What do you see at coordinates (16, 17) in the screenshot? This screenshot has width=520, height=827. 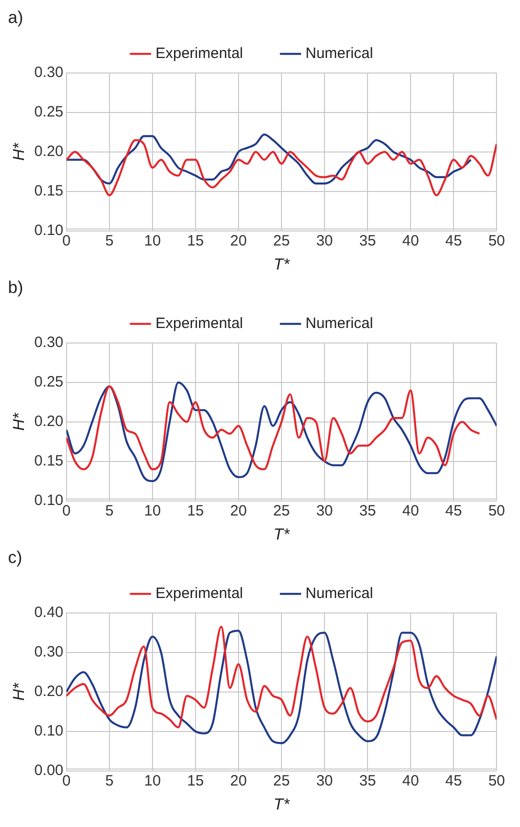 I see `chart-title: a)` at bounding box center [16, 17].